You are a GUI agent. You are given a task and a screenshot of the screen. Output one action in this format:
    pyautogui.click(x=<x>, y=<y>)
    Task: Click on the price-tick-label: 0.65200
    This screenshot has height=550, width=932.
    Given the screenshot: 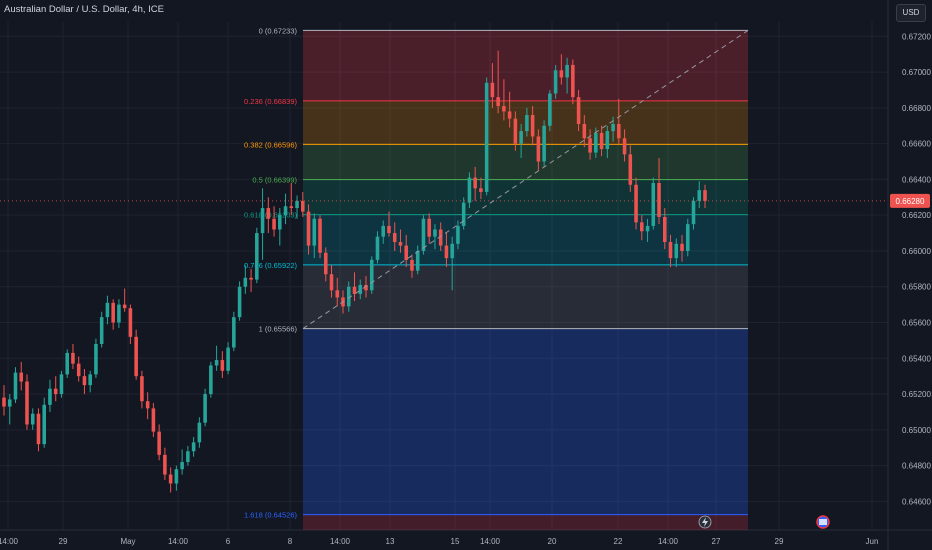 What is the action you would take?
    pyautogui.click(x=916, y=394)
    